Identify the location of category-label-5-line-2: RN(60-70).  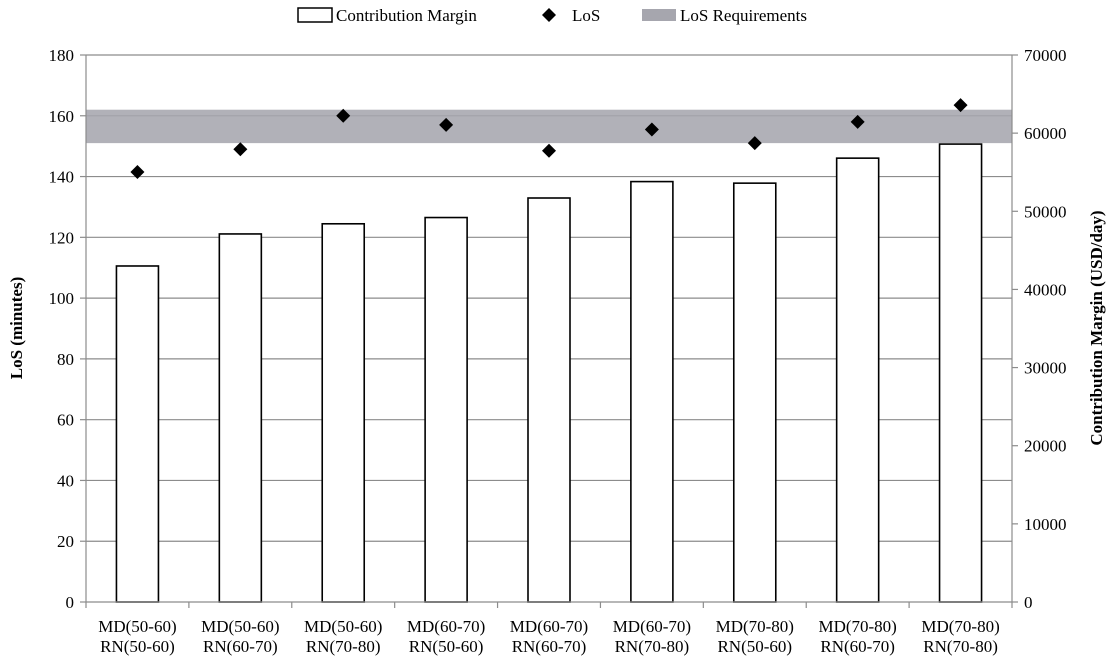
(549, 646).